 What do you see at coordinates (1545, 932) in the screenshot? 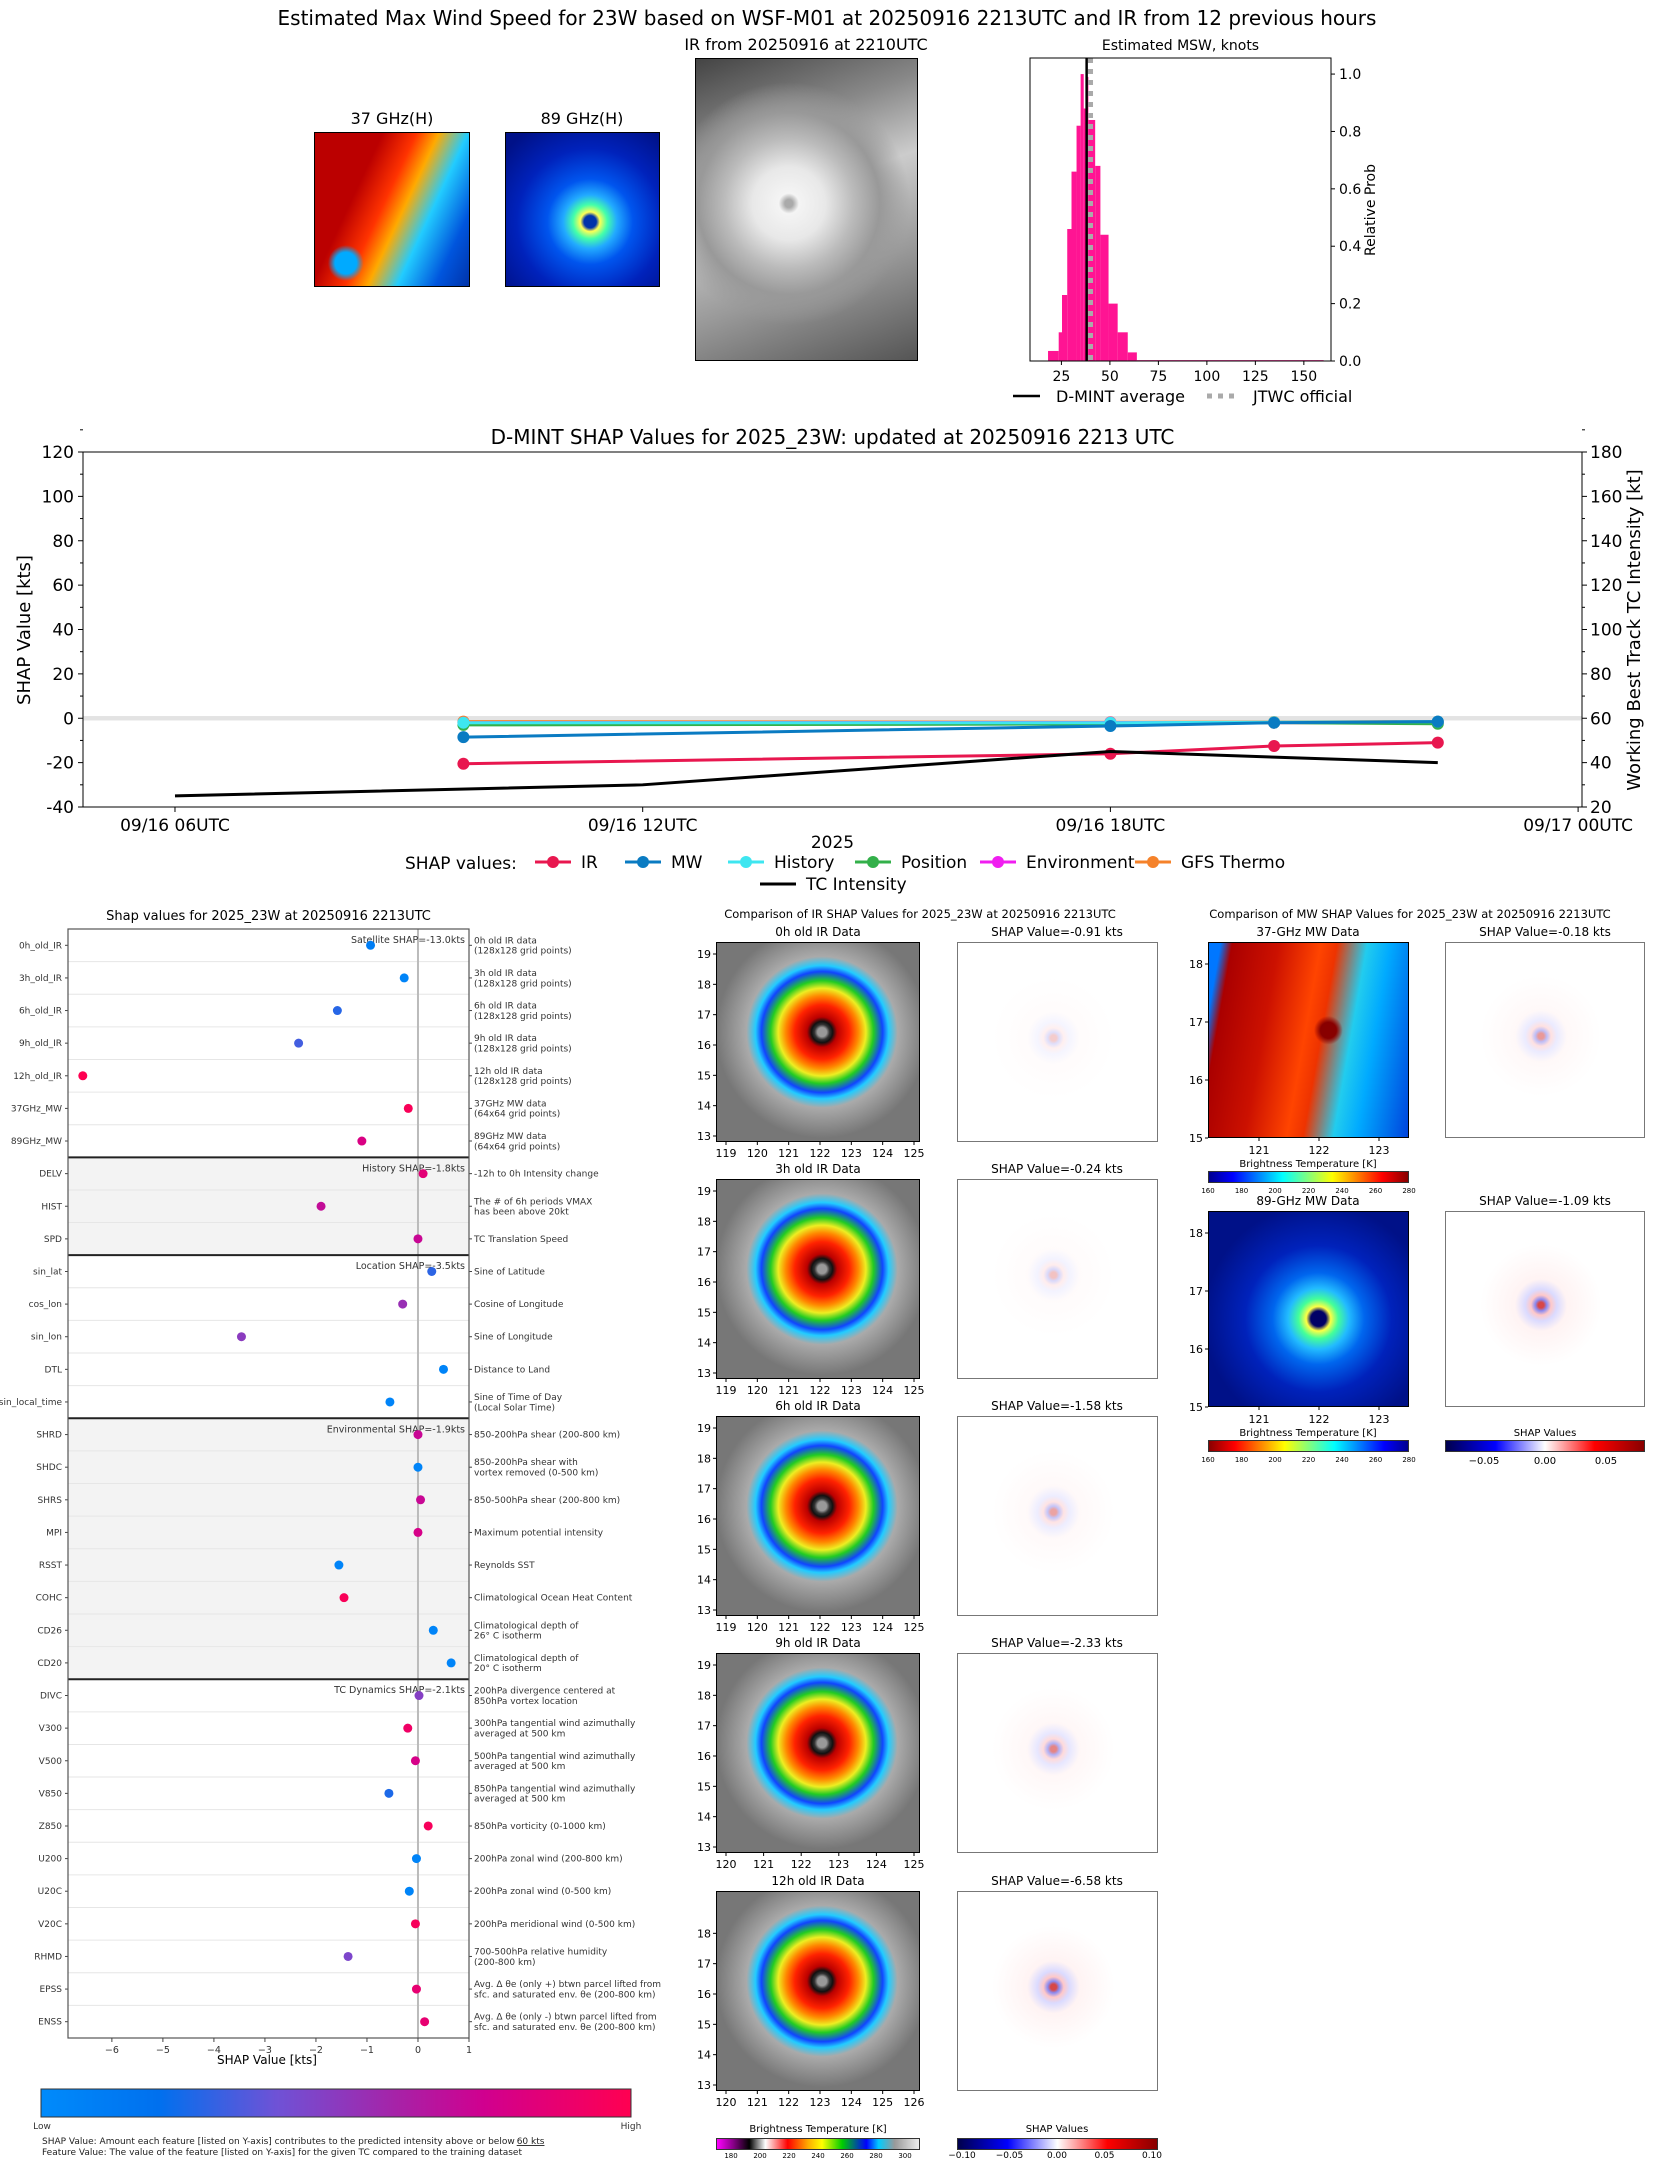
I see `mw-shap-panel-title: SHAP Value=-0.18 kts` at bounding box center [1545, 932].